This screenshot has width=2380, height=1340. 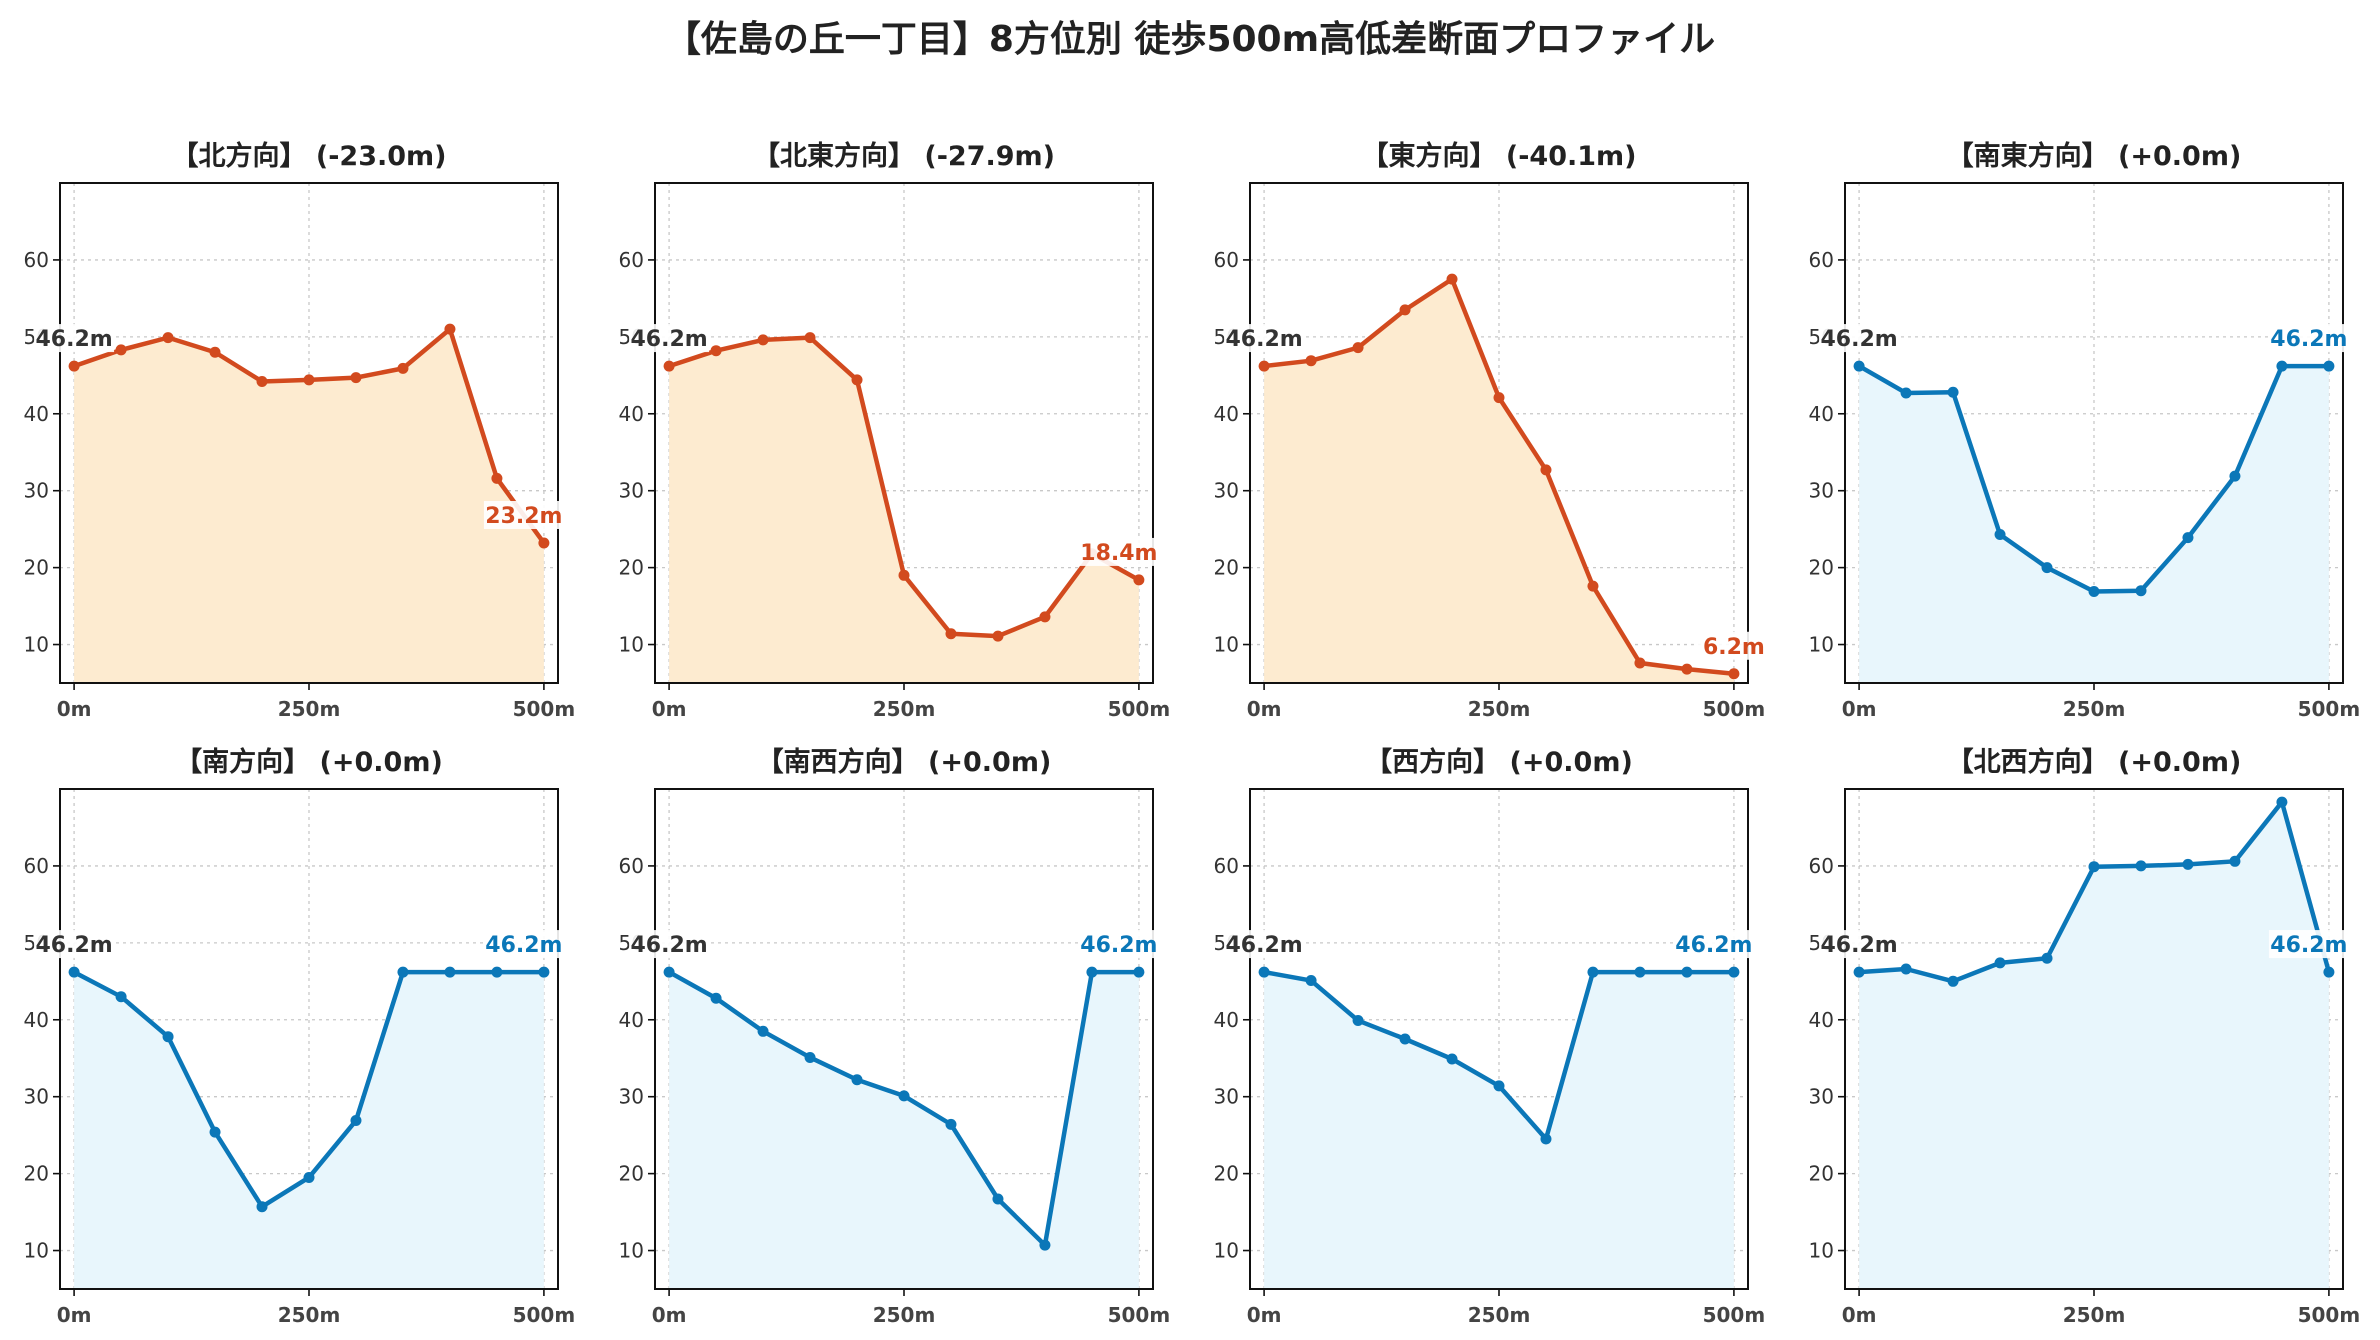 What do you see at coordinates (308, 156) in the screenshot?
I see `panel-title: 【北方向】 (-23.0m)` at bounding box center [308, 156].